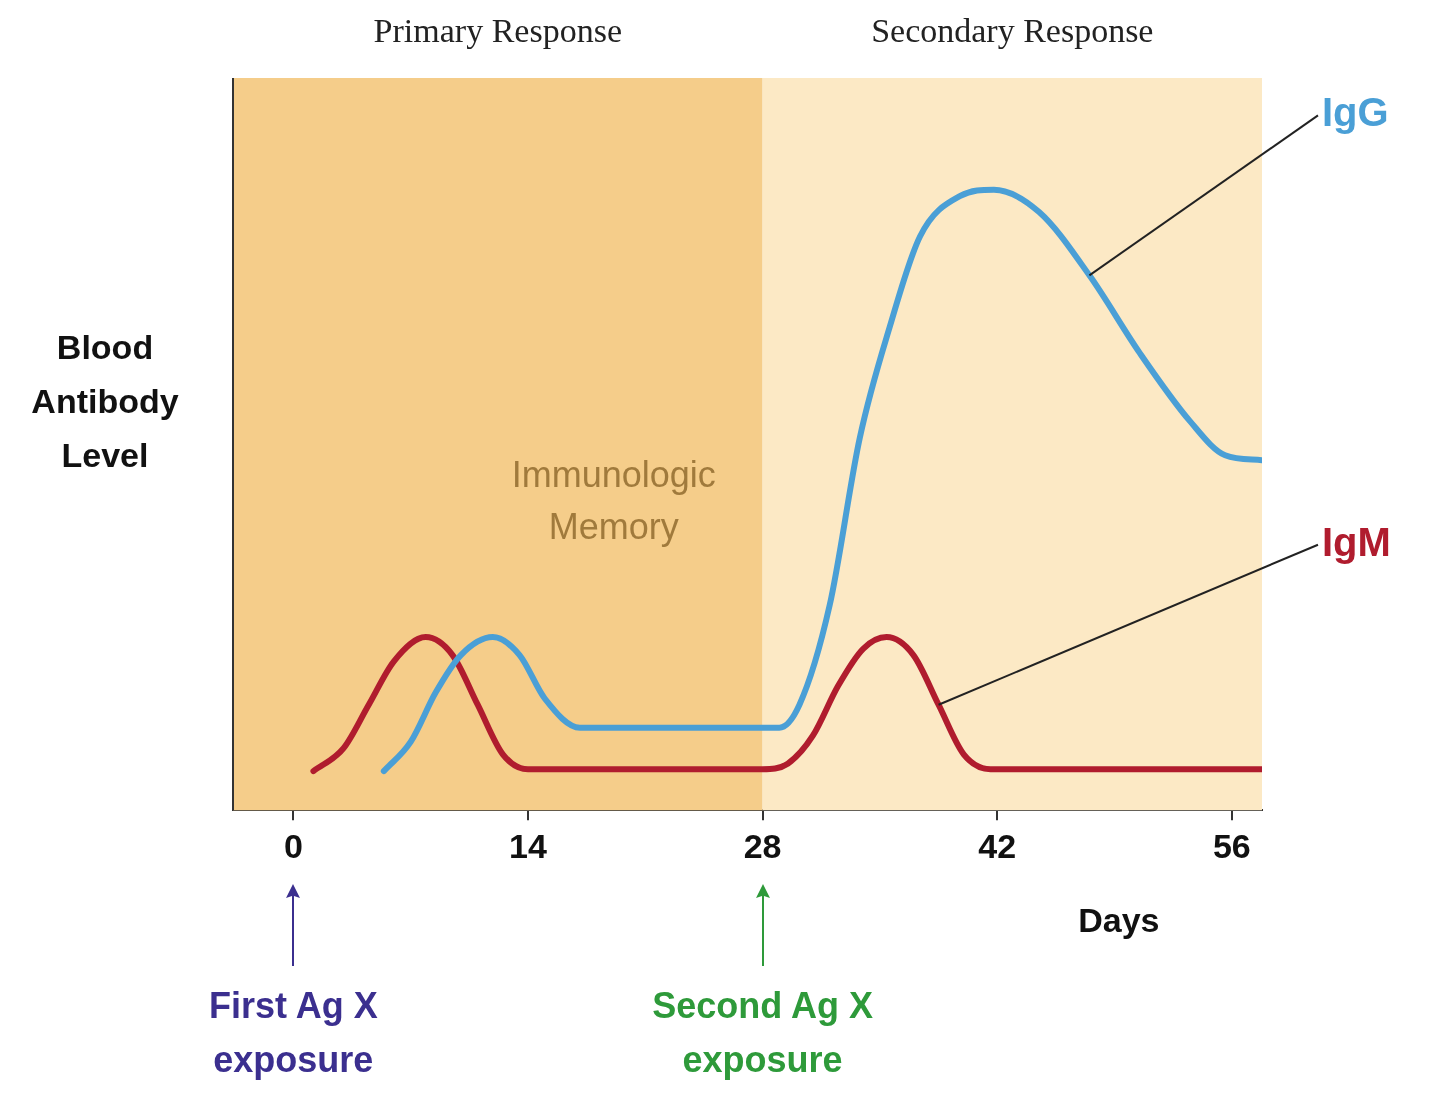 This screenshot has width=1438, height=1109. What do you see at coordinates (613, 500) in the screenshot?
I see `annotation: Immunologic Memory` at bounding box center [613, 500].